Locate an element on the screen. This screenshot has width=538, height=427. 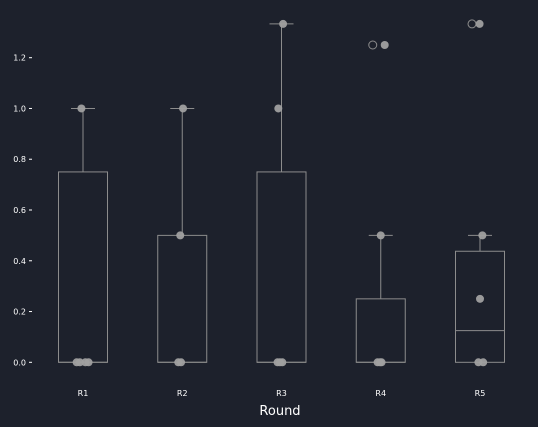
x-tick-label: R3 is located at coordinates (281, 393).